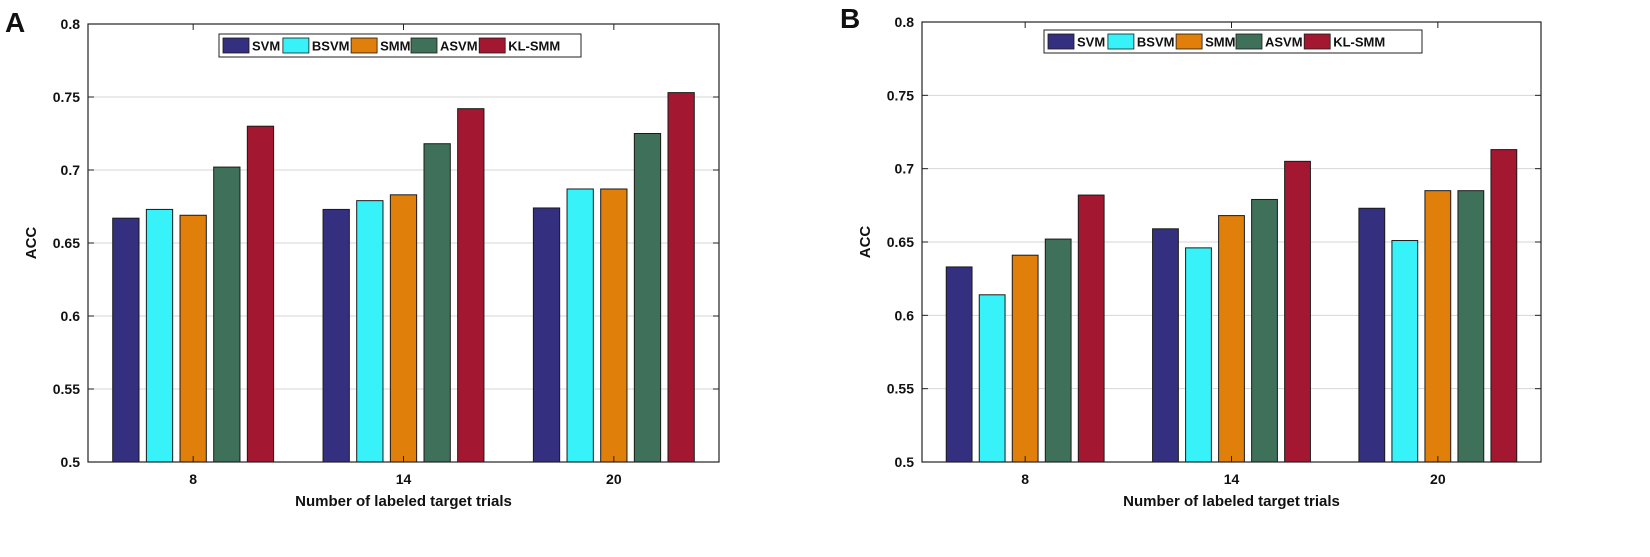 This screenshot has height=557, width=1650. I want to click on panel-letter: B, so click(850, 18).